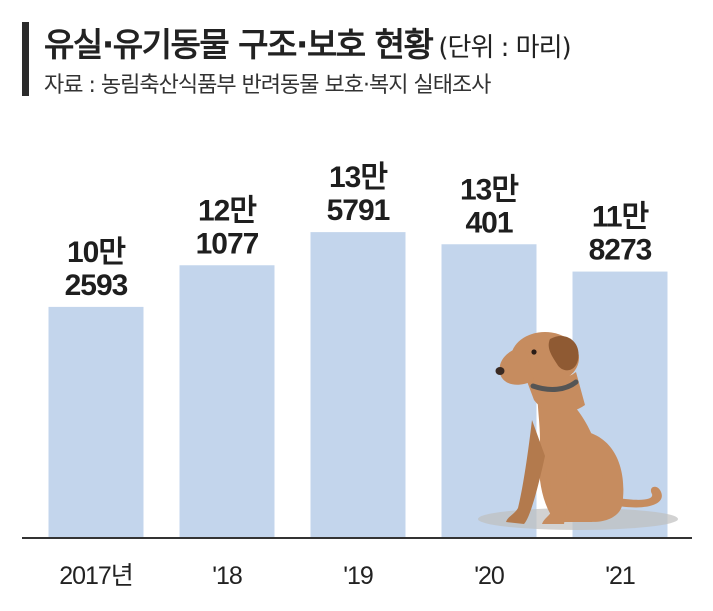 Image resolution: width=713 pixels, height=611 pixels. What do you see at coordinates (620, 250) in the screenshot?
I see `value-label-5-line-2: 8273` at bounding box center [620, 250].